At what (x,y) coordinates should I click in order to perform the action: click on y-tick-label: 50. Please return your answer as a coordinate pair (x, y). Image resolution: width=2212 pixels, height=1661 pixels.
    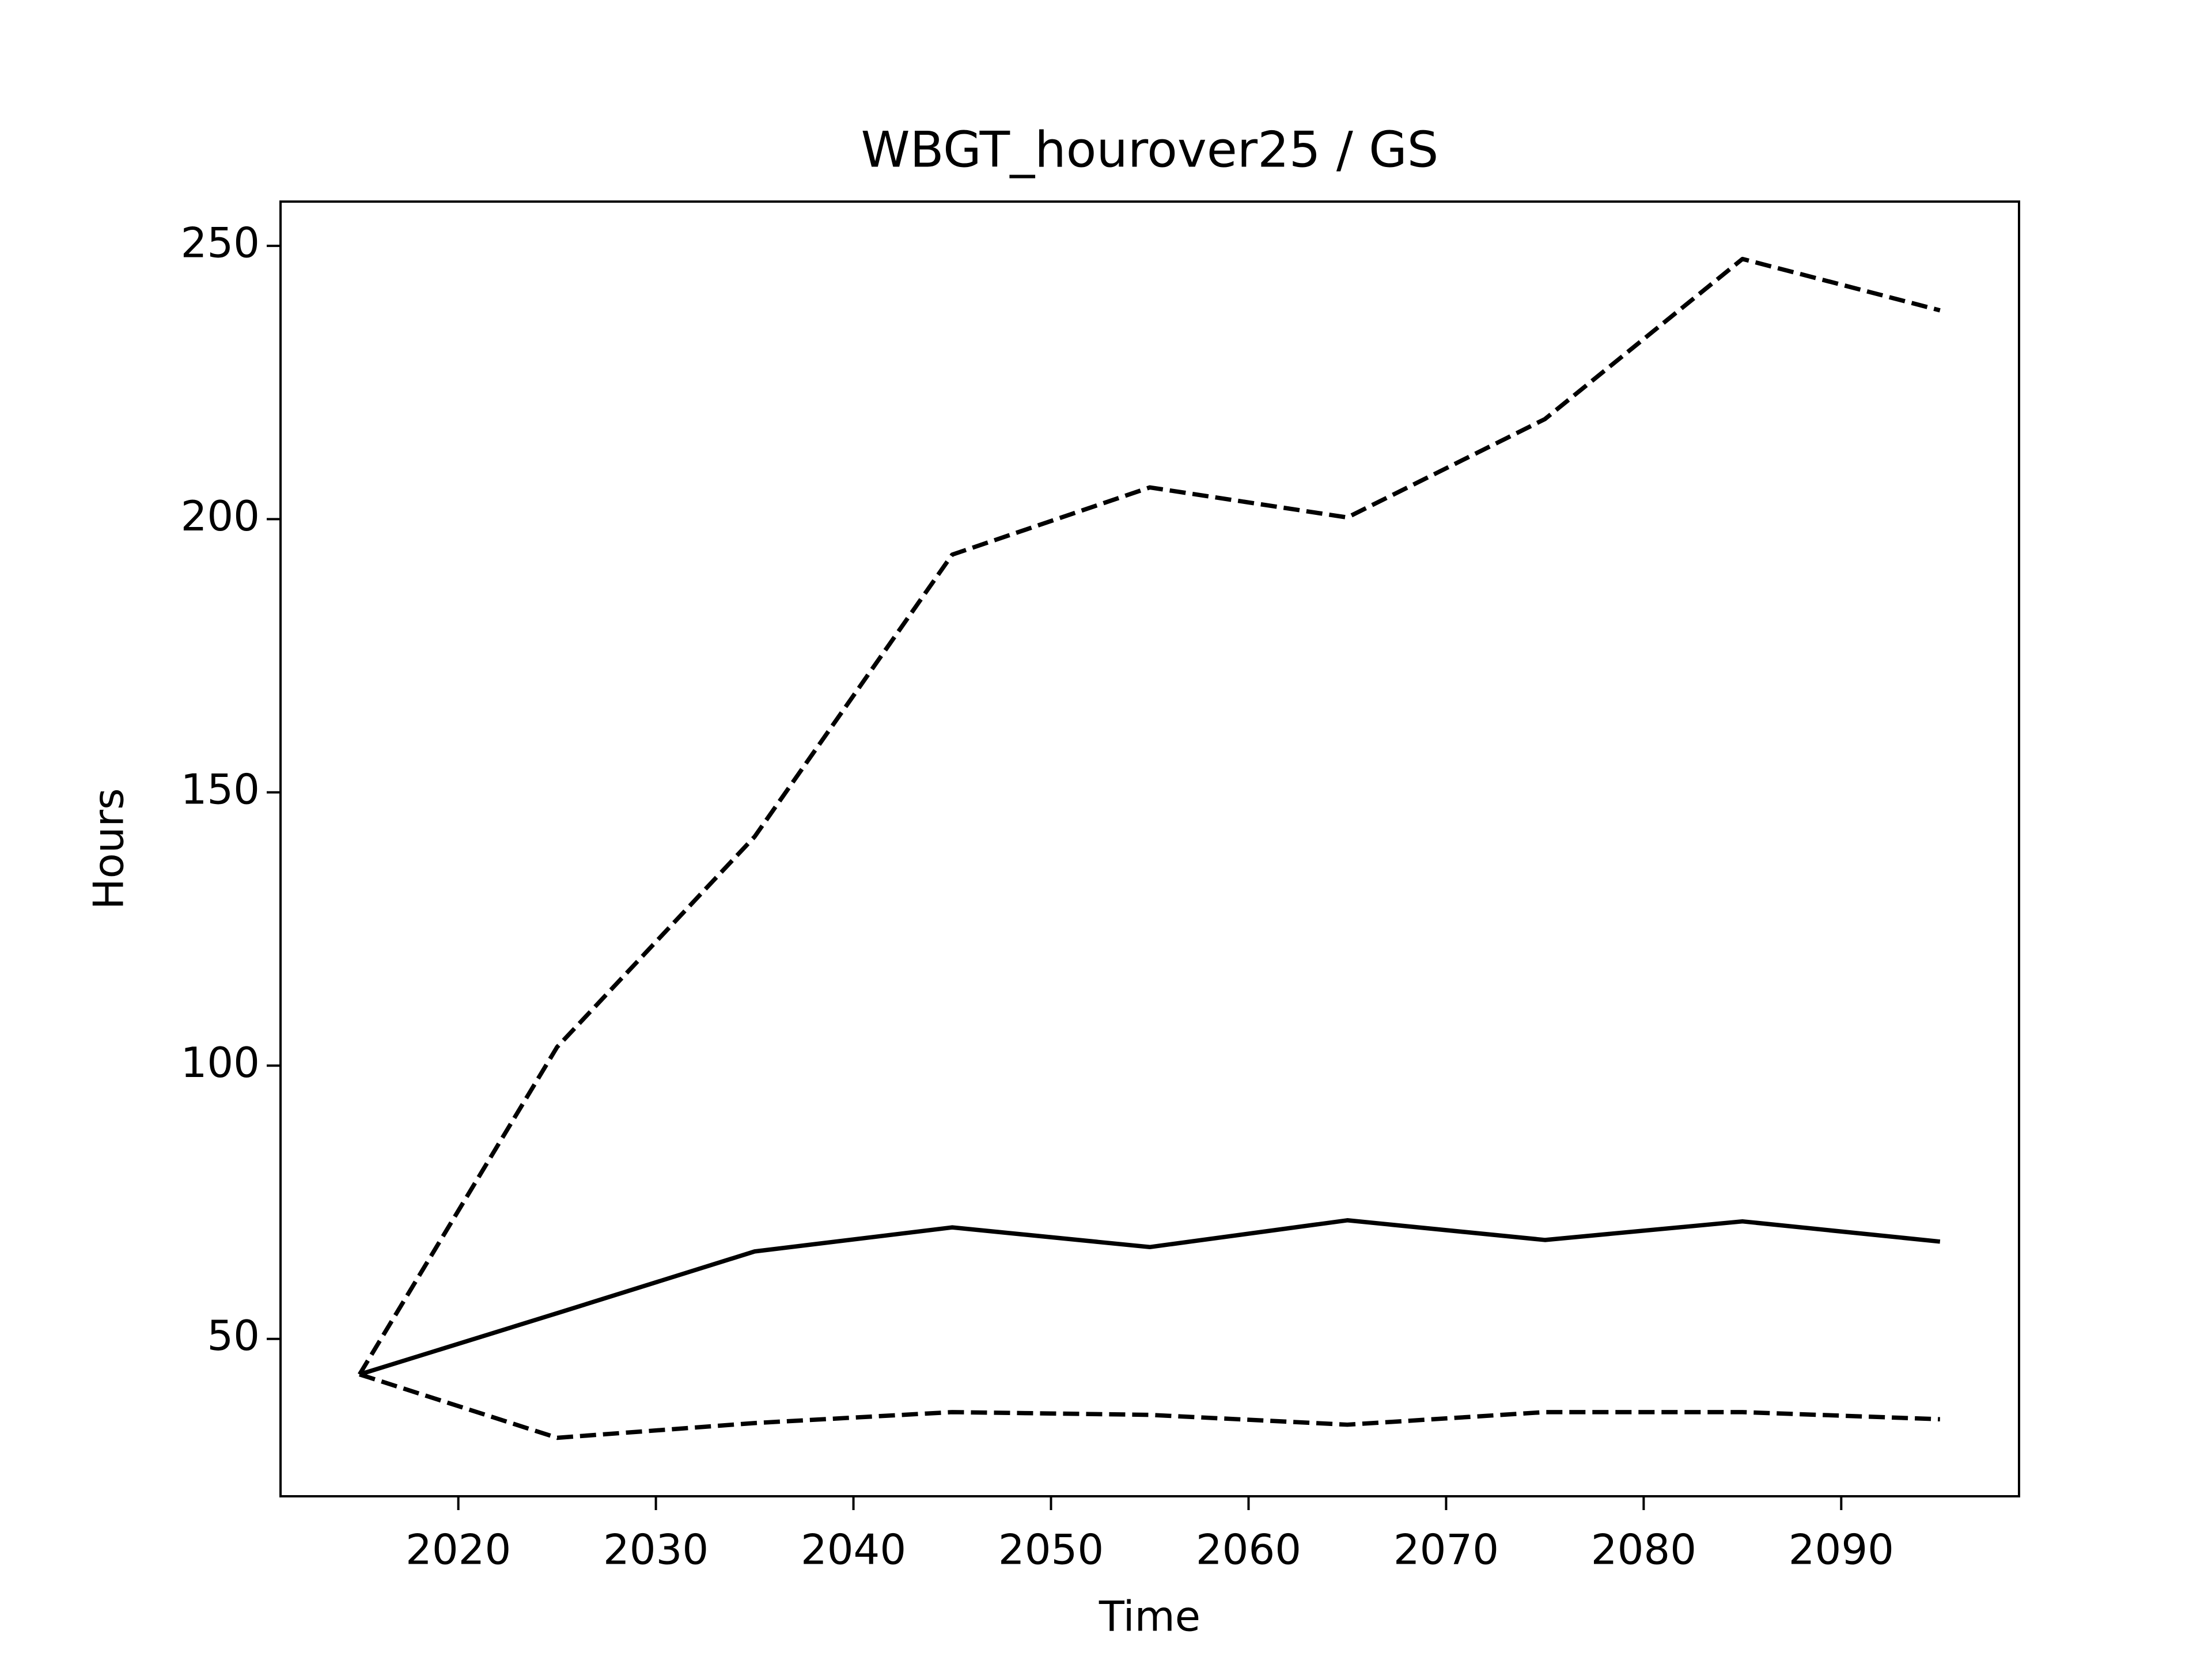
    Looking at the image, I should click on (233, 1335).